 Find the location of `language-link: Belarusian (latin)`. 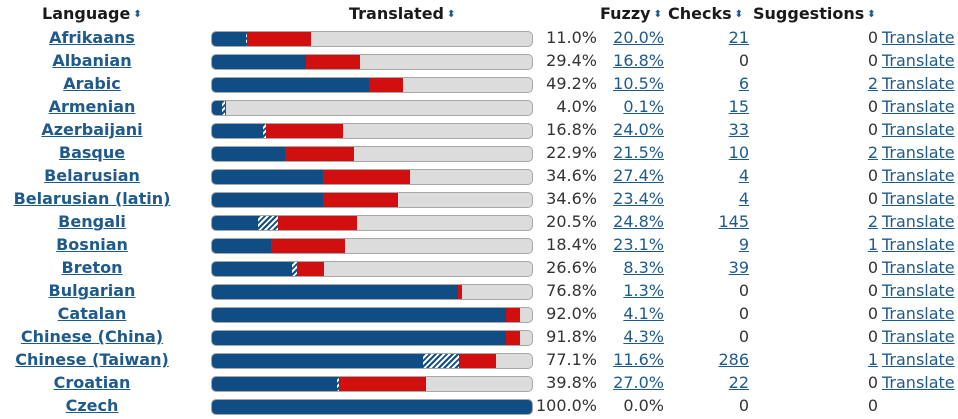

language-link: Belarusian (latin) is located at coordinates (92, 198).